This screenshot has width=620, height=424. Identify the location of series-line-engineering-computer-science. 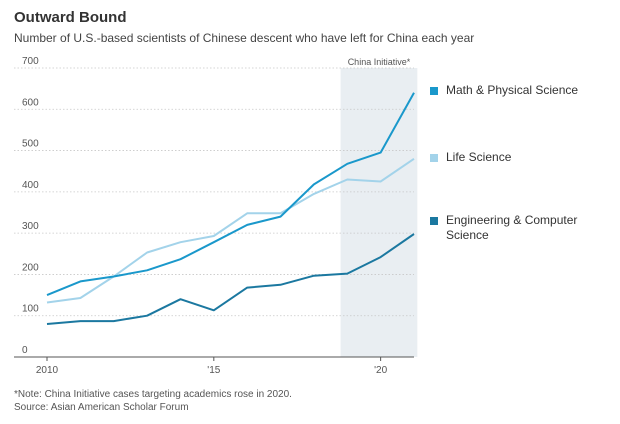
(230, 279).